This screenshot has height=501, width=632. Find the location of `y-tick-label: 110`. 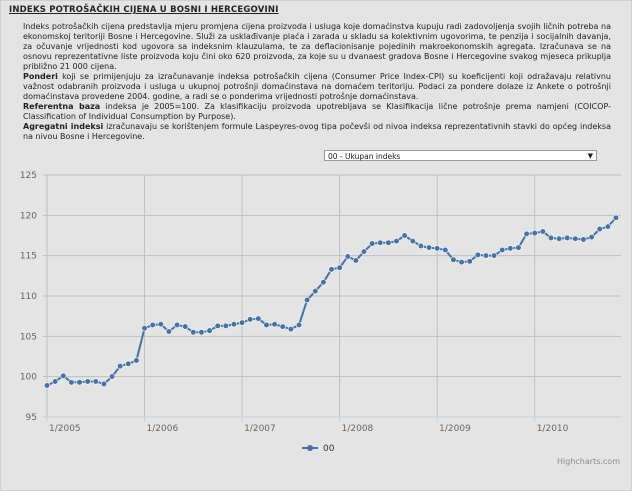

y-tick-label: 110 is located at coordinates (28, 297).